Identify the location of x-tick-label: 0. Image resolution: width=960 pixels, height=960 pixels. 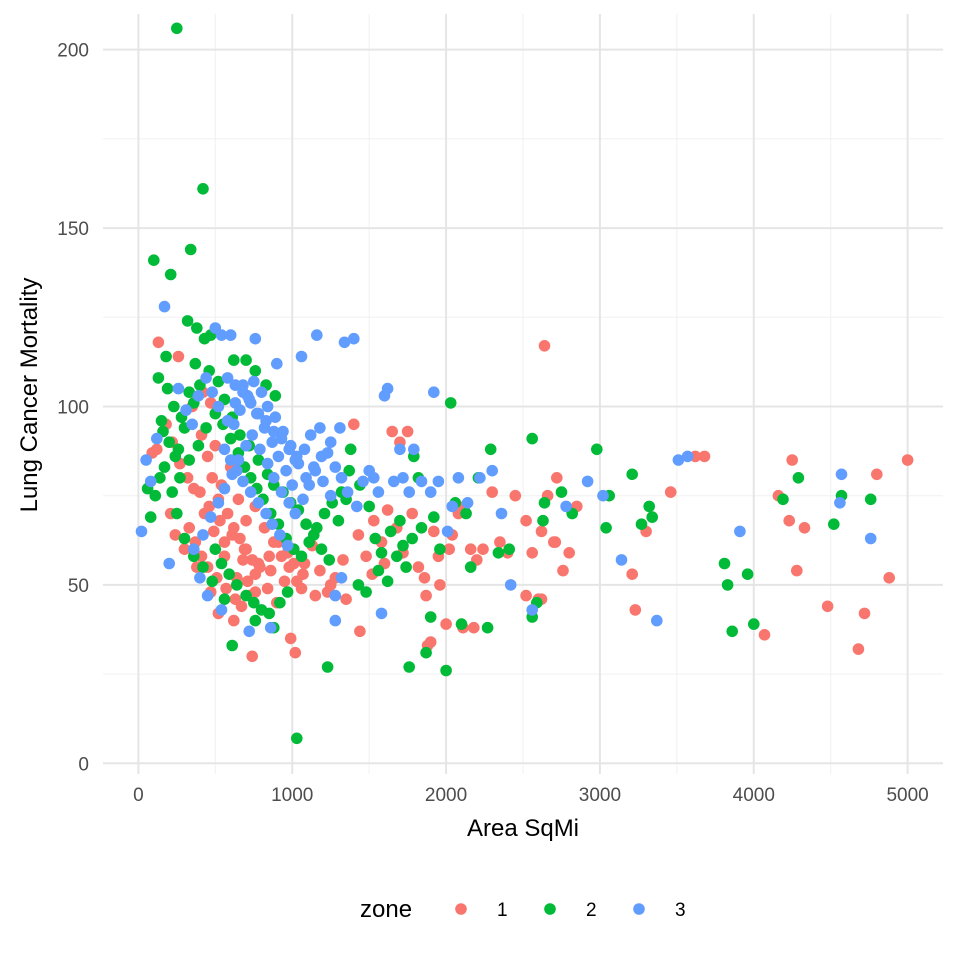
(138, 795).